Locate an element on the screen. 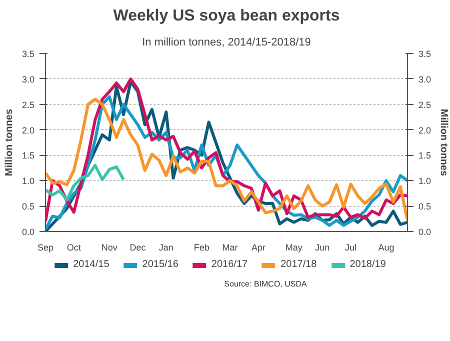  y2-tick-label: 3.0 is located at coordinates (425, 79).